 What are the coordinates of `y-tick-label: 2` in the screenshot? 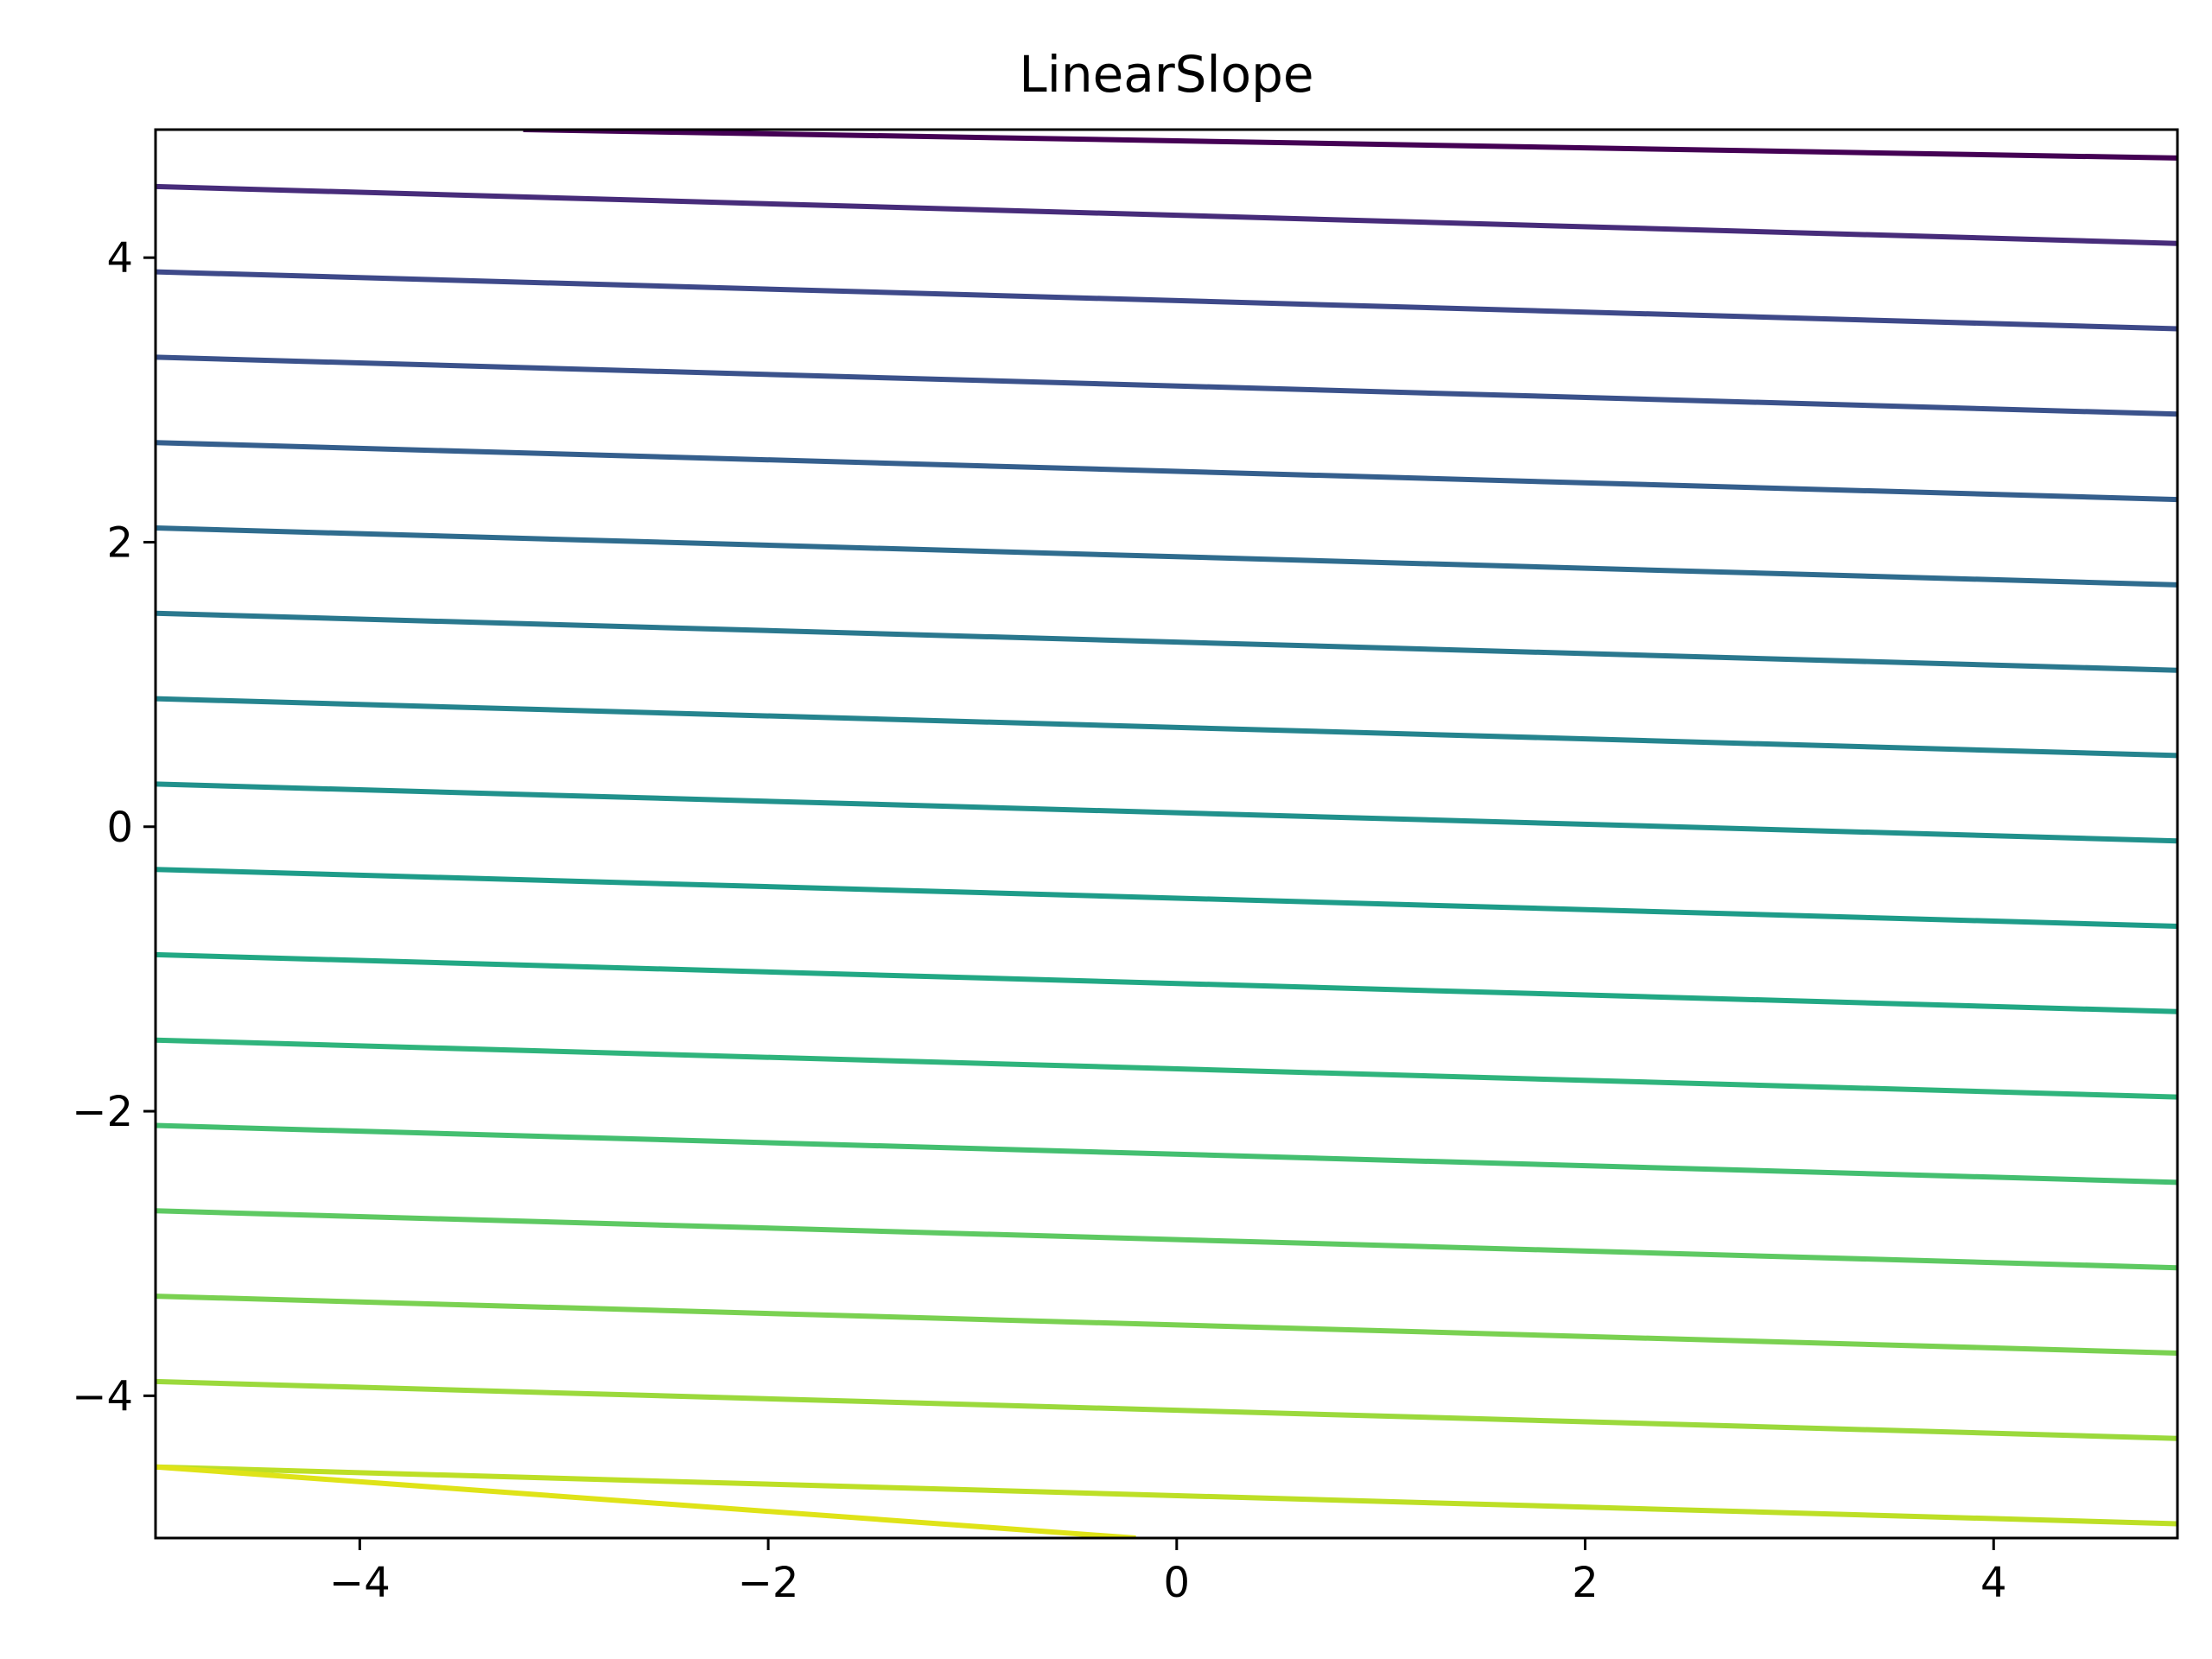 It's located at (119, 542).